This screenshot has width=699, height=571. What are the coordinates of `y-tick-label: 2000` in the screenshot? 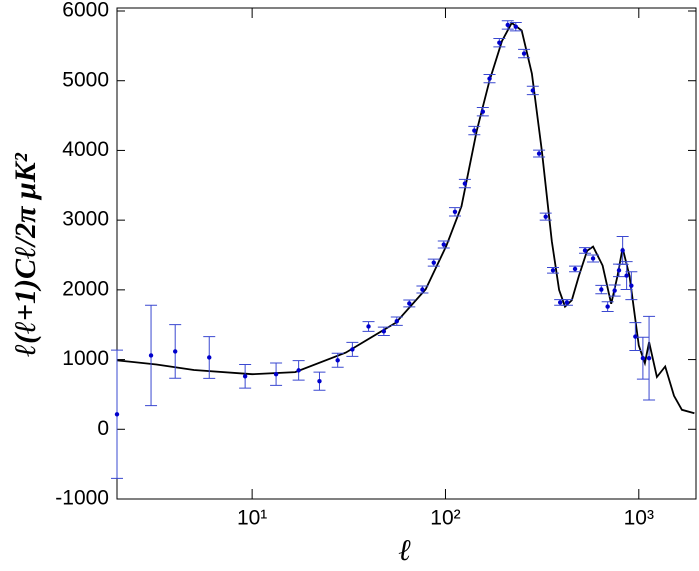 It's located at (85, 288).